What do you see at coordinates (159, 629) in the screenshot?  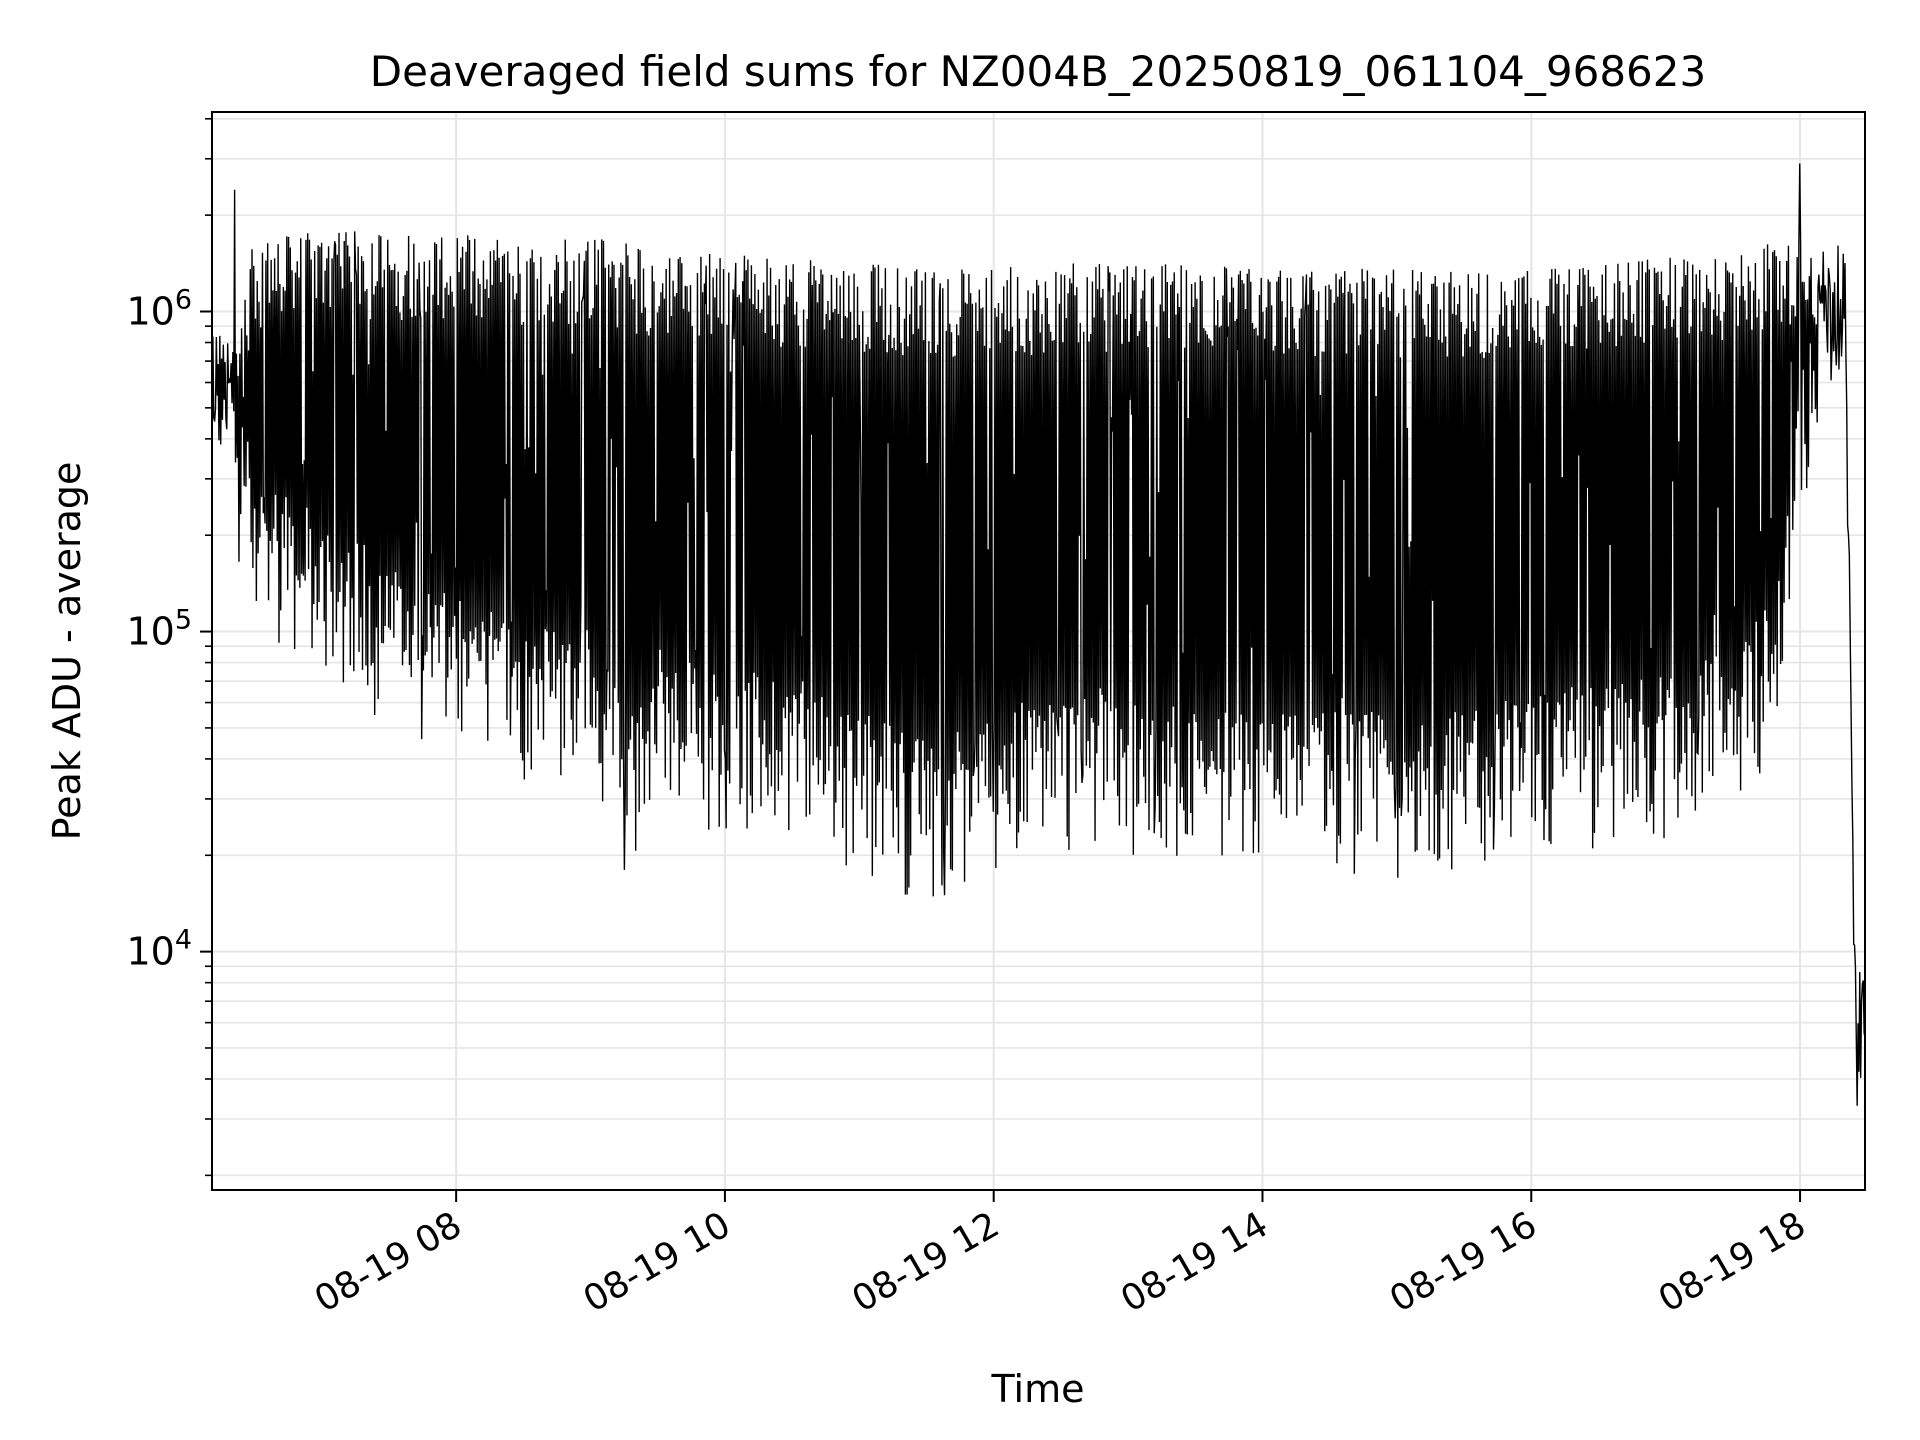 I see `y-tick-label: 105` at bounding box center [159, 629].